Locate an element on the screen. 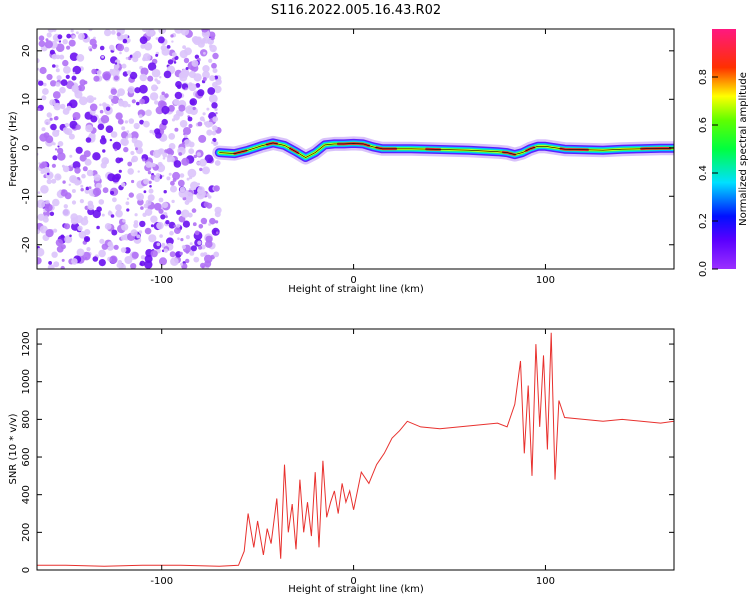 The height and width of the screenshot is (600, 750). colorbar-label: Normalized spectral amplitude is located at coordinates (743, 149).